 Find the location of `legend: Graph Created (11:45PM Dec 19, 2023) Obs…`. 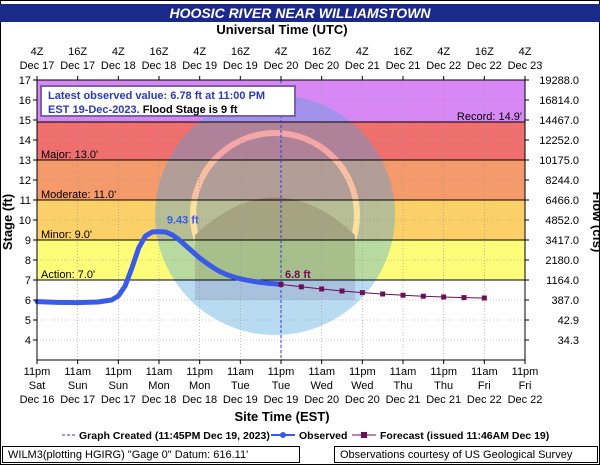

legend: Graph Created (11:45PM Dec 19, 2023) Obs… is located at coordinates (305, 436).